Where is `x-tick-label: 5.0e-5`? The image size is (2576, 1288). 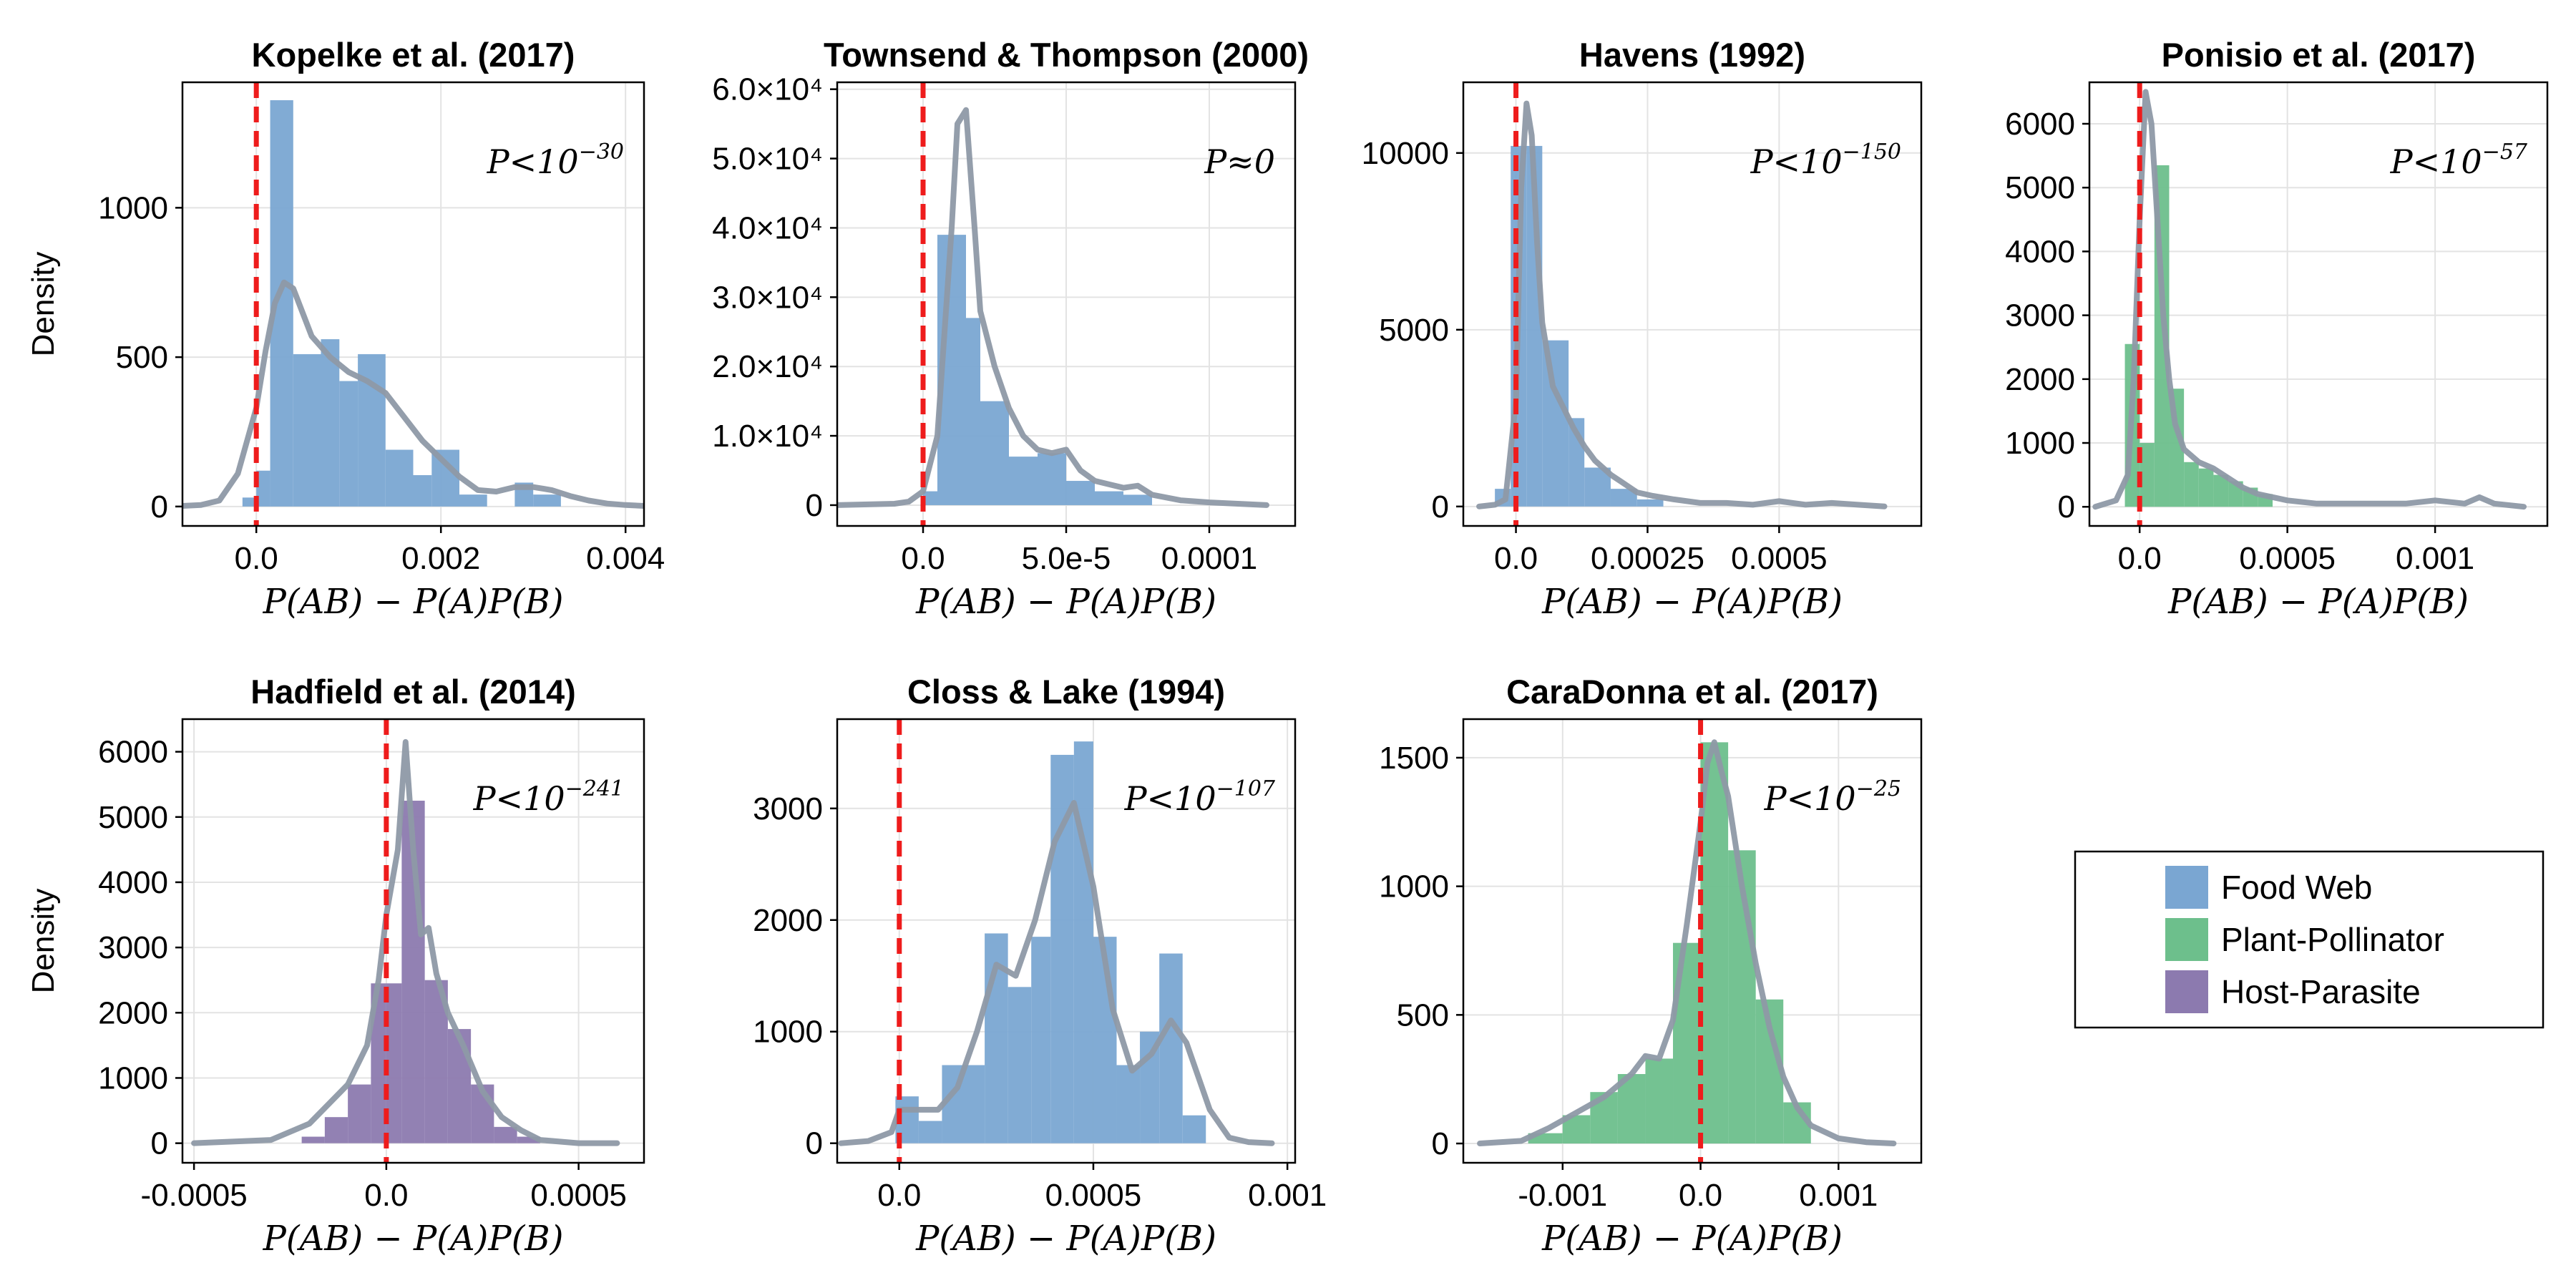
x-tick-label: 5.0e-5 is located at coordinates (1066, 558).